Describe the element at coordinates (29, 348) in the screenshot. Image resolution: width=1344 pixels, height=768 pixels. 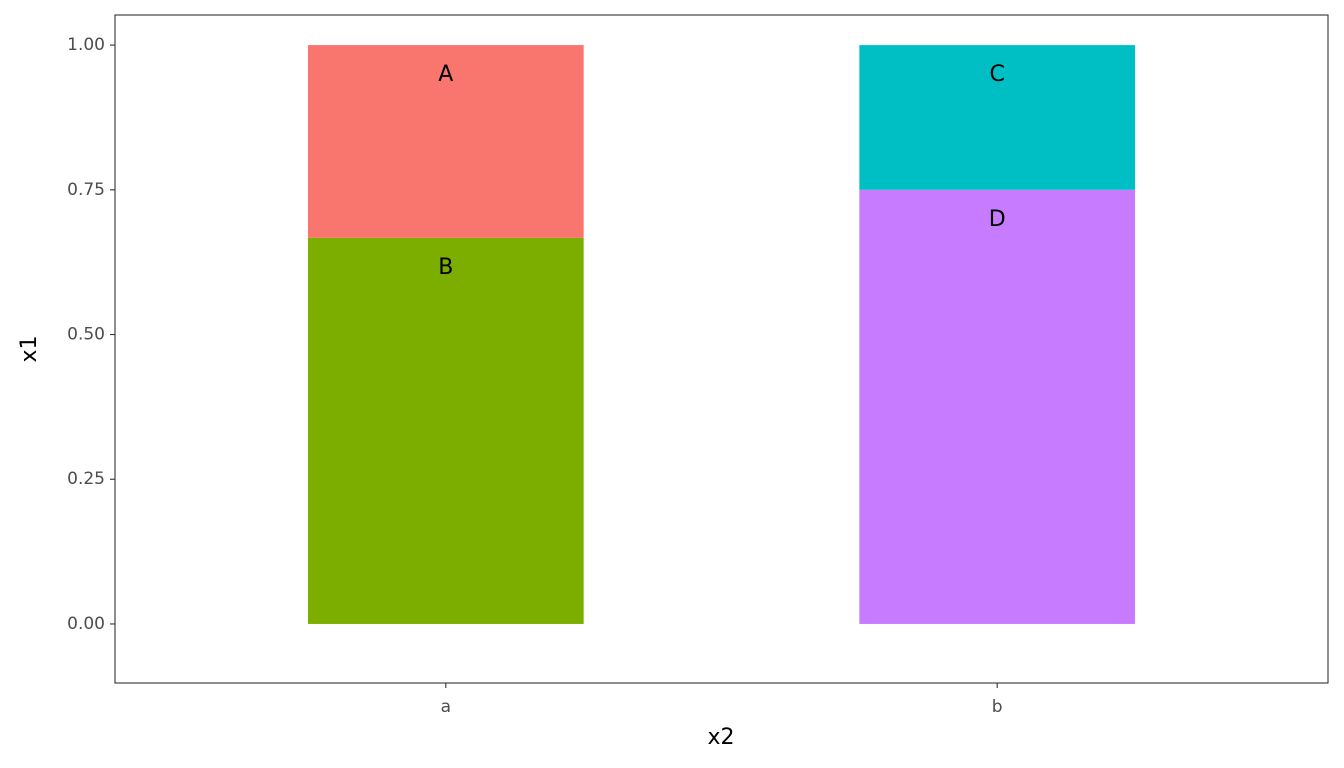
I see `y-axis-title: x1` at that location.